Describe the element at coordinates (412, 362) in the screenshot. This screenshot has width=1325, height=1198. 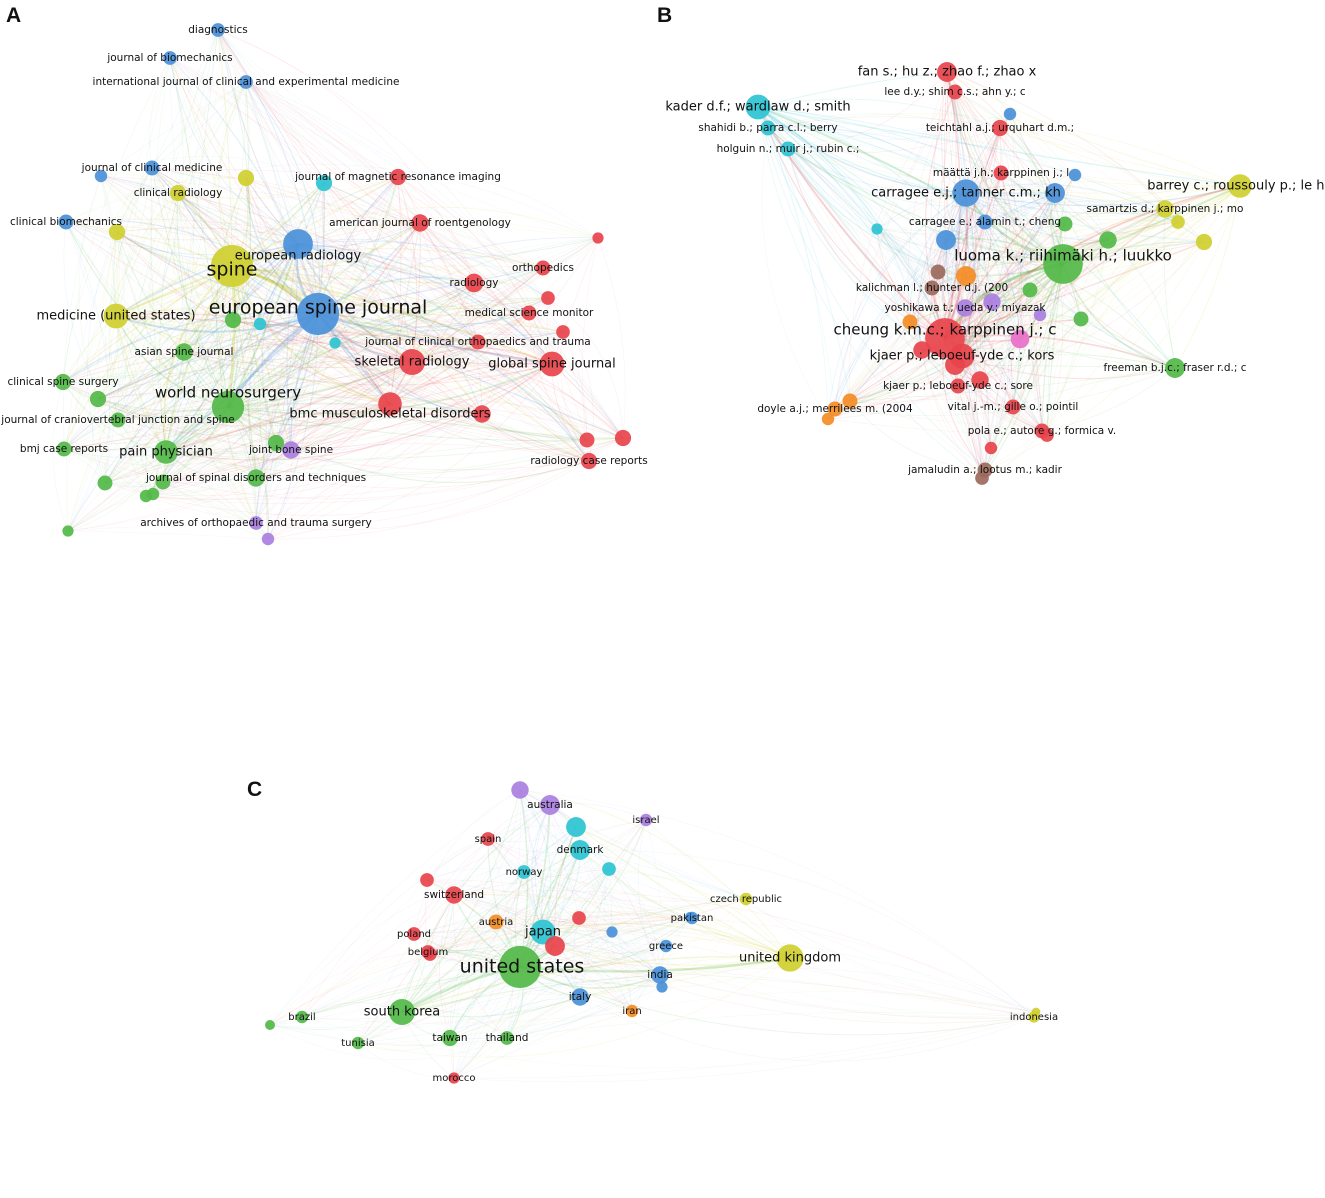
I see `skeletal-radiology-node` at that location.